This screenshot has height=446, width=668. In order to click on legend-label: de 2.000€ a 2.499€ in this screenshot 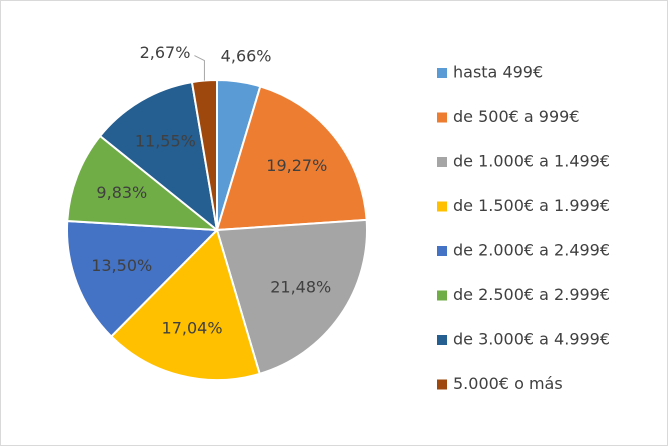, I will do `click(531, 250)`.